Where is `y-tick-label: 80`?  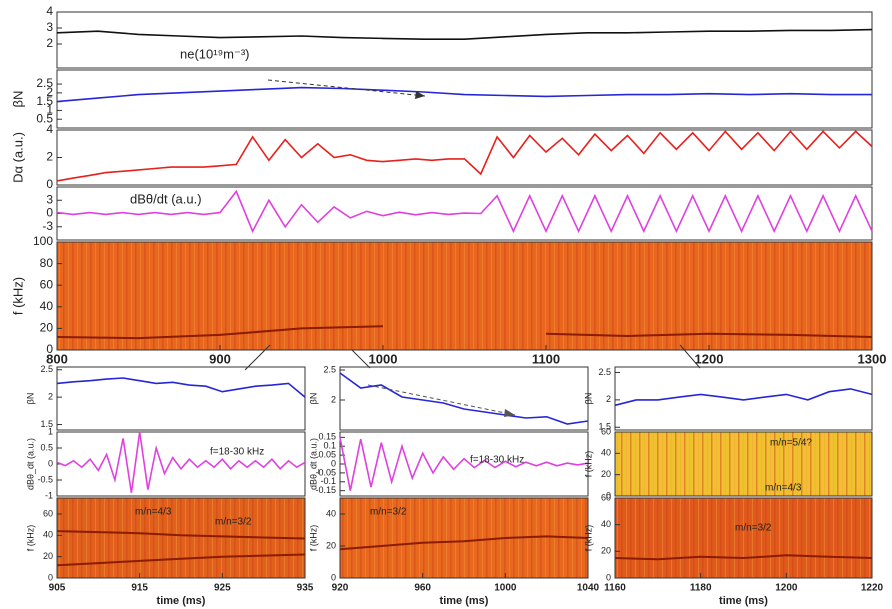 y-tick-label: 80 is located at coordinates (47, 263).